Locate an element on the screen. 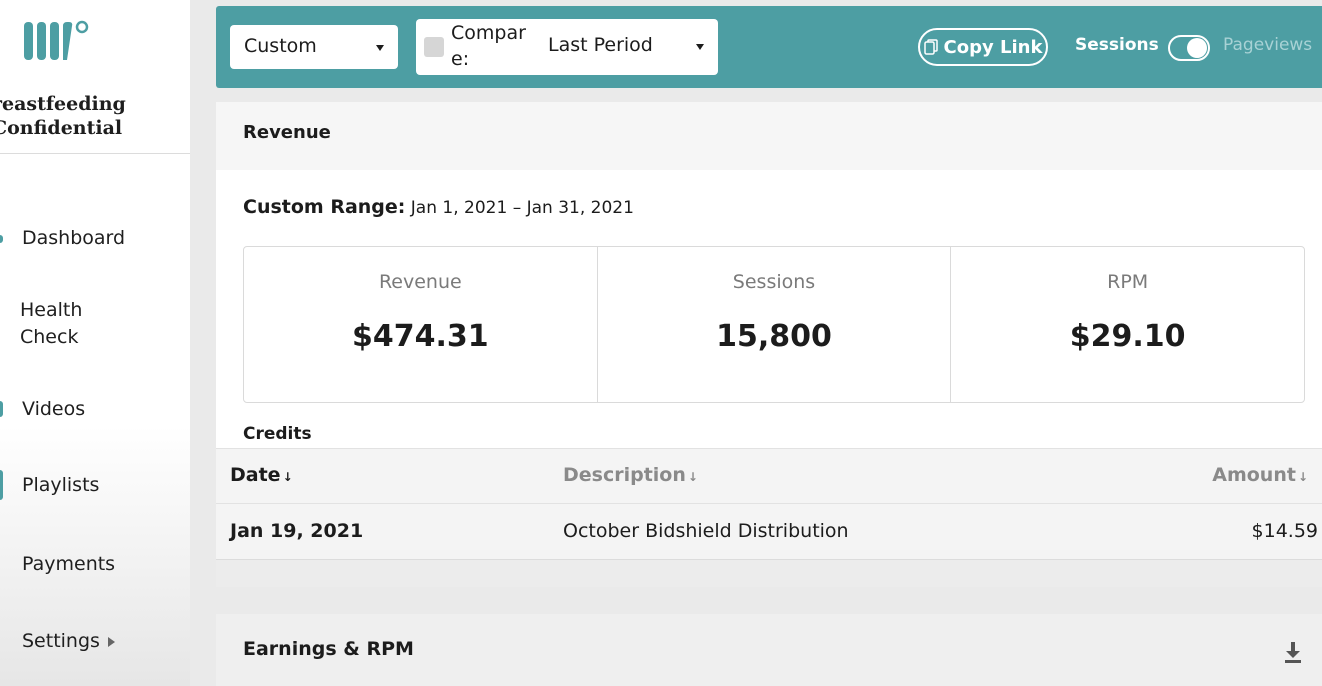 This screenshot has height=686, width=1322. date-range-select: Custom is located at coordinates (314, 47).